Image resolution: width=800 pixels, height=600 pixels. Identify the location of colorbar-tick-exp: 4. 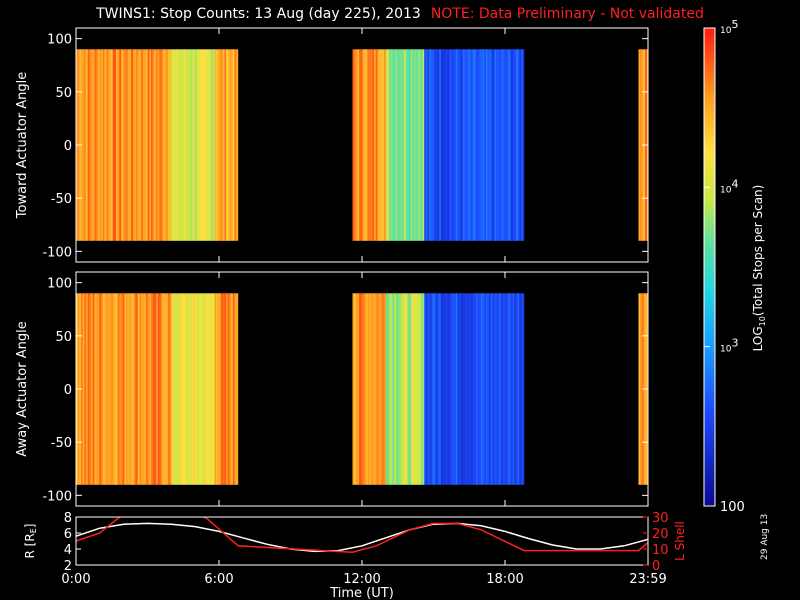
(734, 183).